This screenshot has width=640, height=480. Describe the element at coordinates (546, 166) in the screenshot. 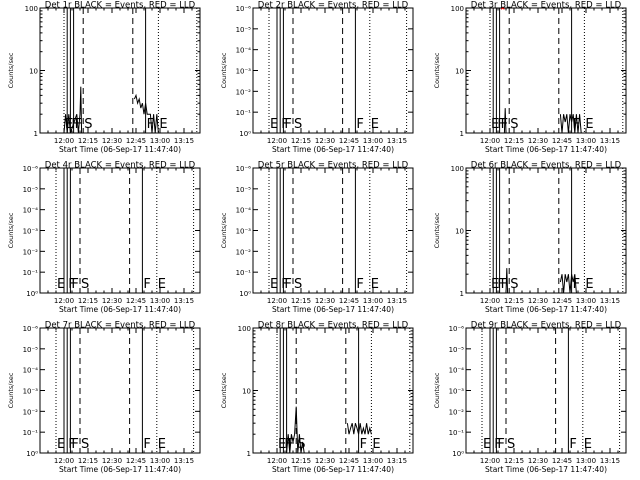

I see `panel-title: Det 6r BLACK = Events, RED = LLD` at that location.